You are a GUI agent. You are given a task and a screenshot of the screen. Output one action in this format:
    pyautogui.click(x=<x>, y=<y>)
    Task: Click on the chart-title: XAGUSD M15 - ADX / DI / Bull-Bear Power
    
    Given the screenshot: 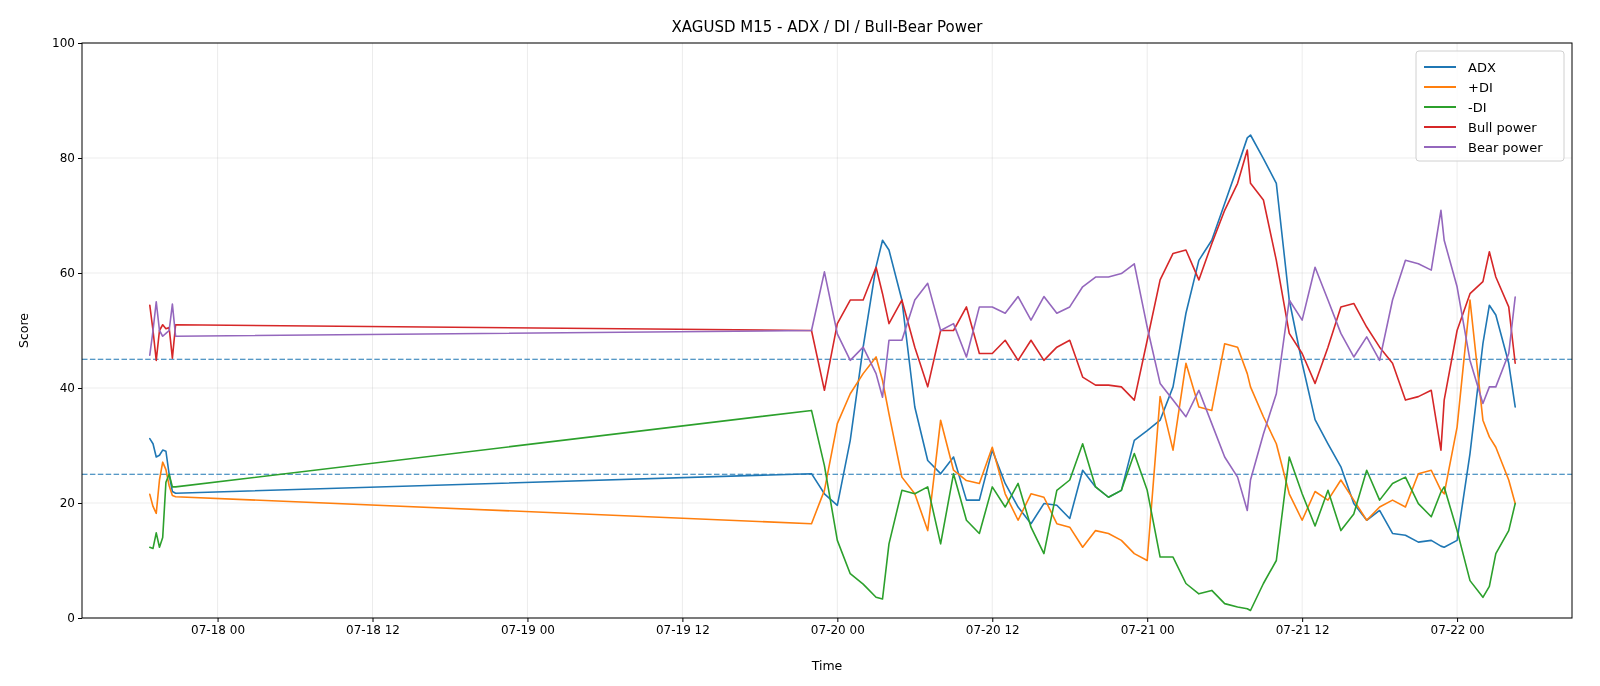 What is the action you would take?
    pyautogui.click(x=827, y=27)
    